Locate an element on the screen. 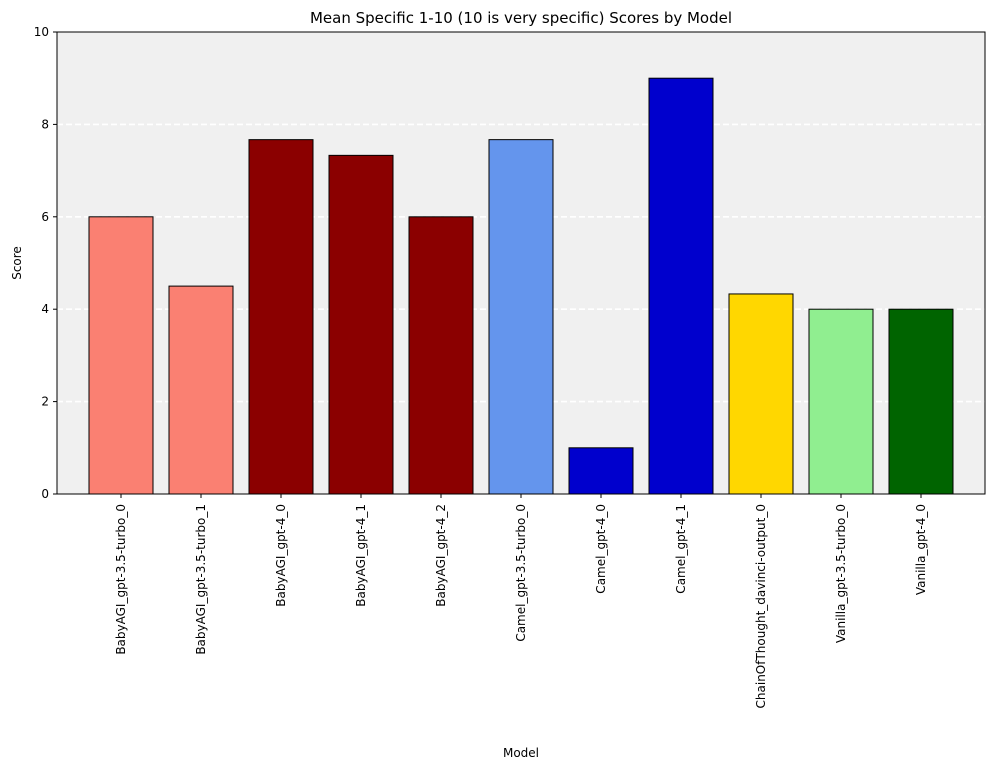 Image resolution: width=996 pixels, height=770 pixels. x-tick-label: BabyAGI_gpt-3.5-turbo_0 is located at coordinates (121, 579).